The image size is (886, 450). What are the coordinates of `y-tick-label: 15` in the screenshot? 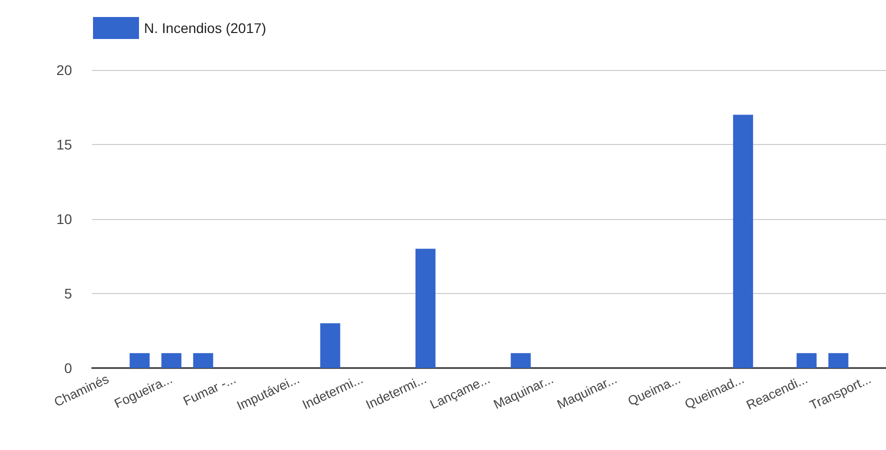 It's located at (64, 144).